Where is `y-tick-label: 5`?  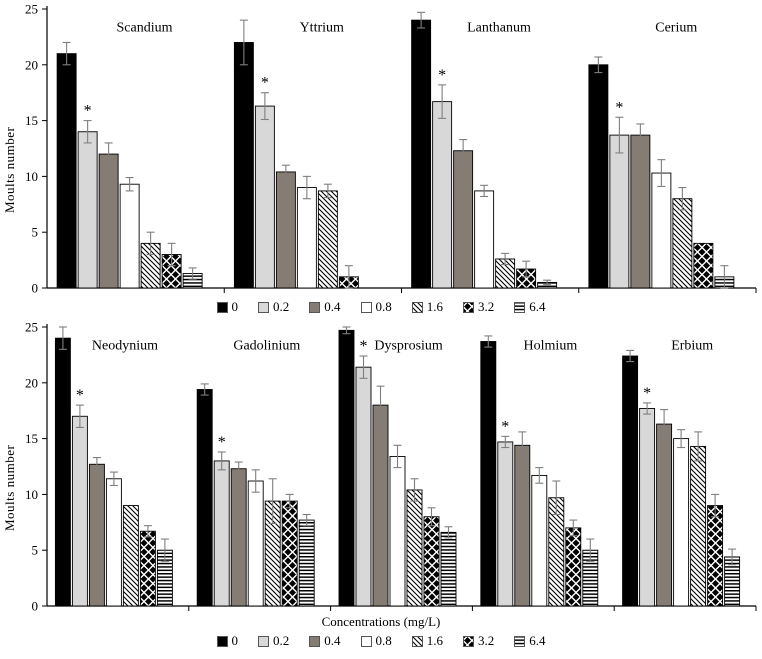
y-tick-label: 5 is located at coordinates (35, 550).